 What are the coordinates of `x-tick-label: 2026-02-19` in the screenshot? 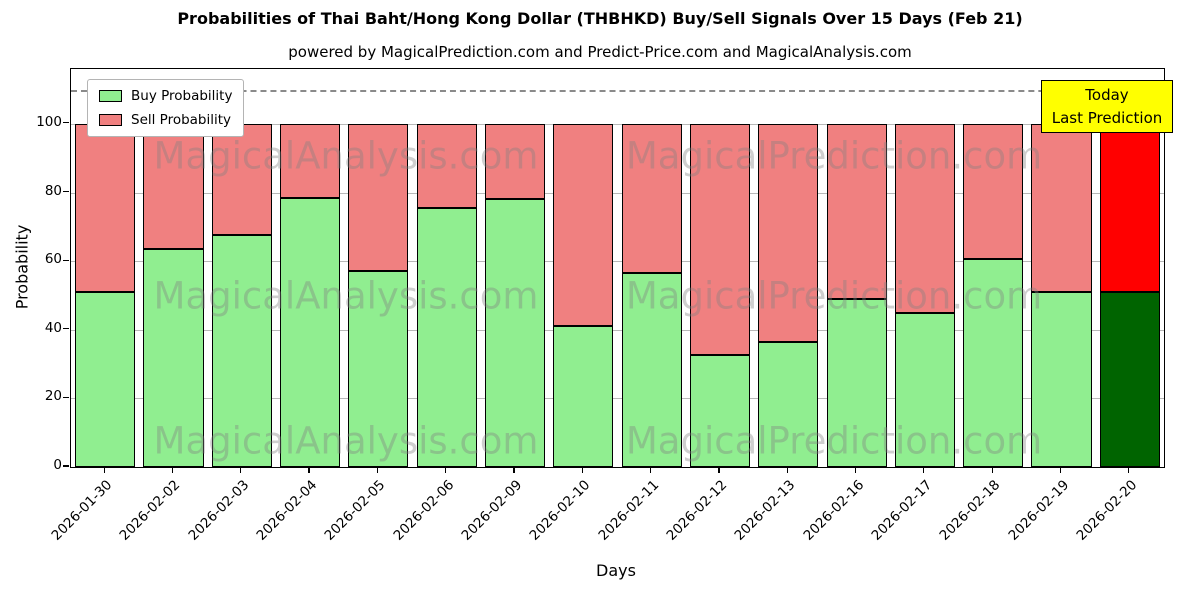 It's located at (1038, 510).